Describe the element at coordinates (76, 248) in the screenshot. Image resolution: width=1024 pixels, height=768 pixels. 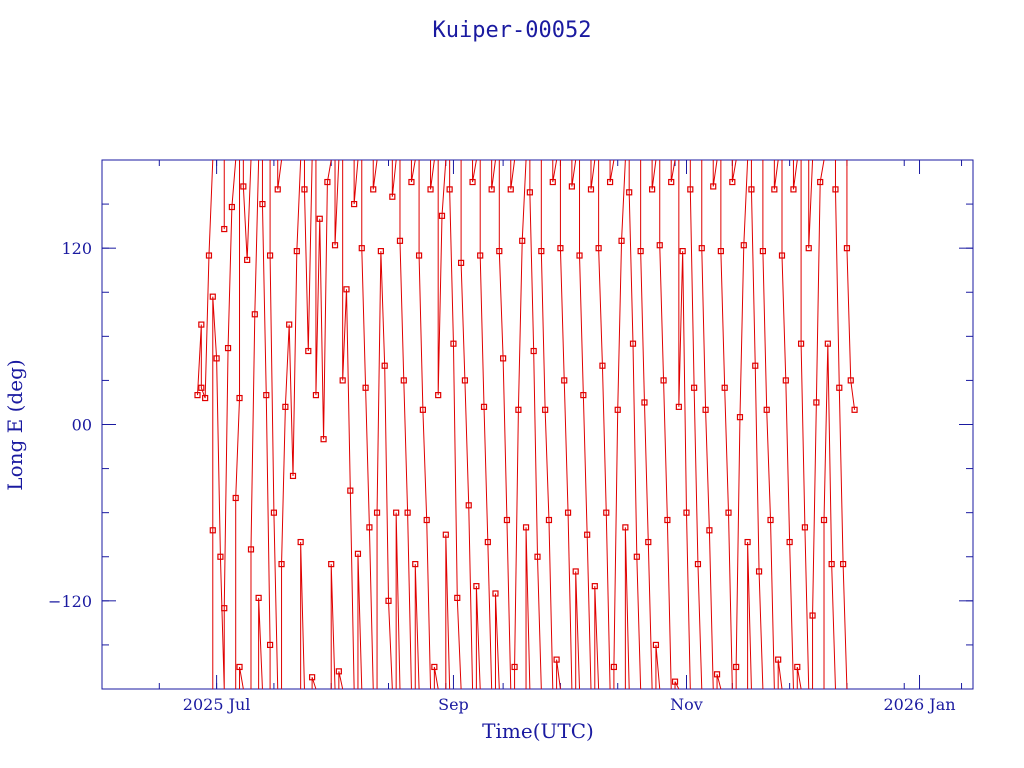
I see `y-tick-label: 120` at that location.